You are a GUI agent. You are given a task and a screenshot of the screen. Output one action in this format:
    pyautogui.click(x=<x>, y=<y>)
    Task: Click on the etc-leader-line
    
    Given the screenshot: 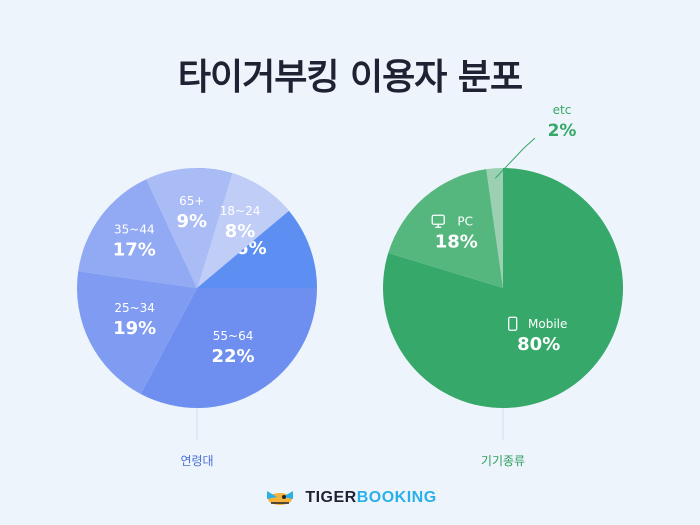 What is the action you would take?
    pyautogui.click(x=515, y=158)
    